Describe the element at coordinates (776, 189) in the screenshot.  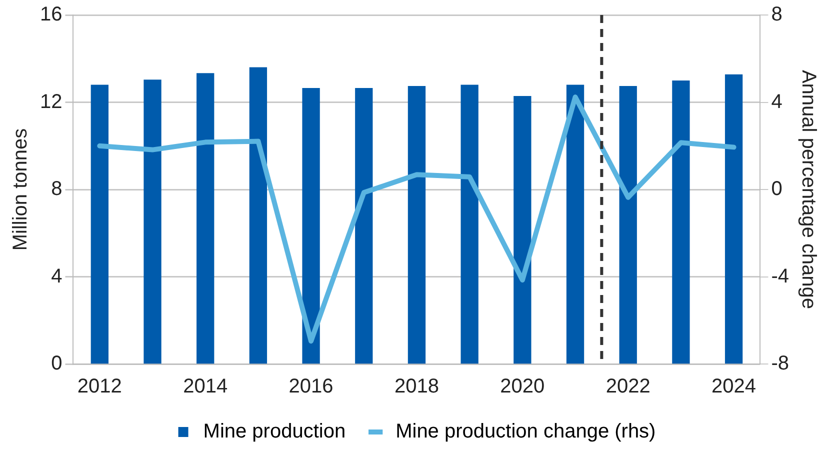
I see `y2-tick-label: 0` at that location.